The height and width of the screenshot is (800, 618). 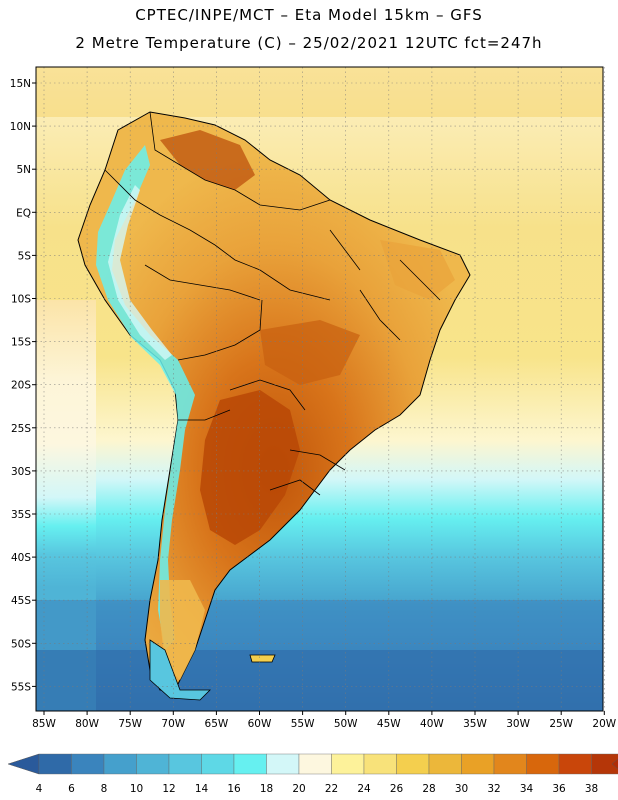 What do you see at coordinates (23, 170) in the screenshot?
I see `lat-tick-label: 5N` at bounding box center [23, 170].